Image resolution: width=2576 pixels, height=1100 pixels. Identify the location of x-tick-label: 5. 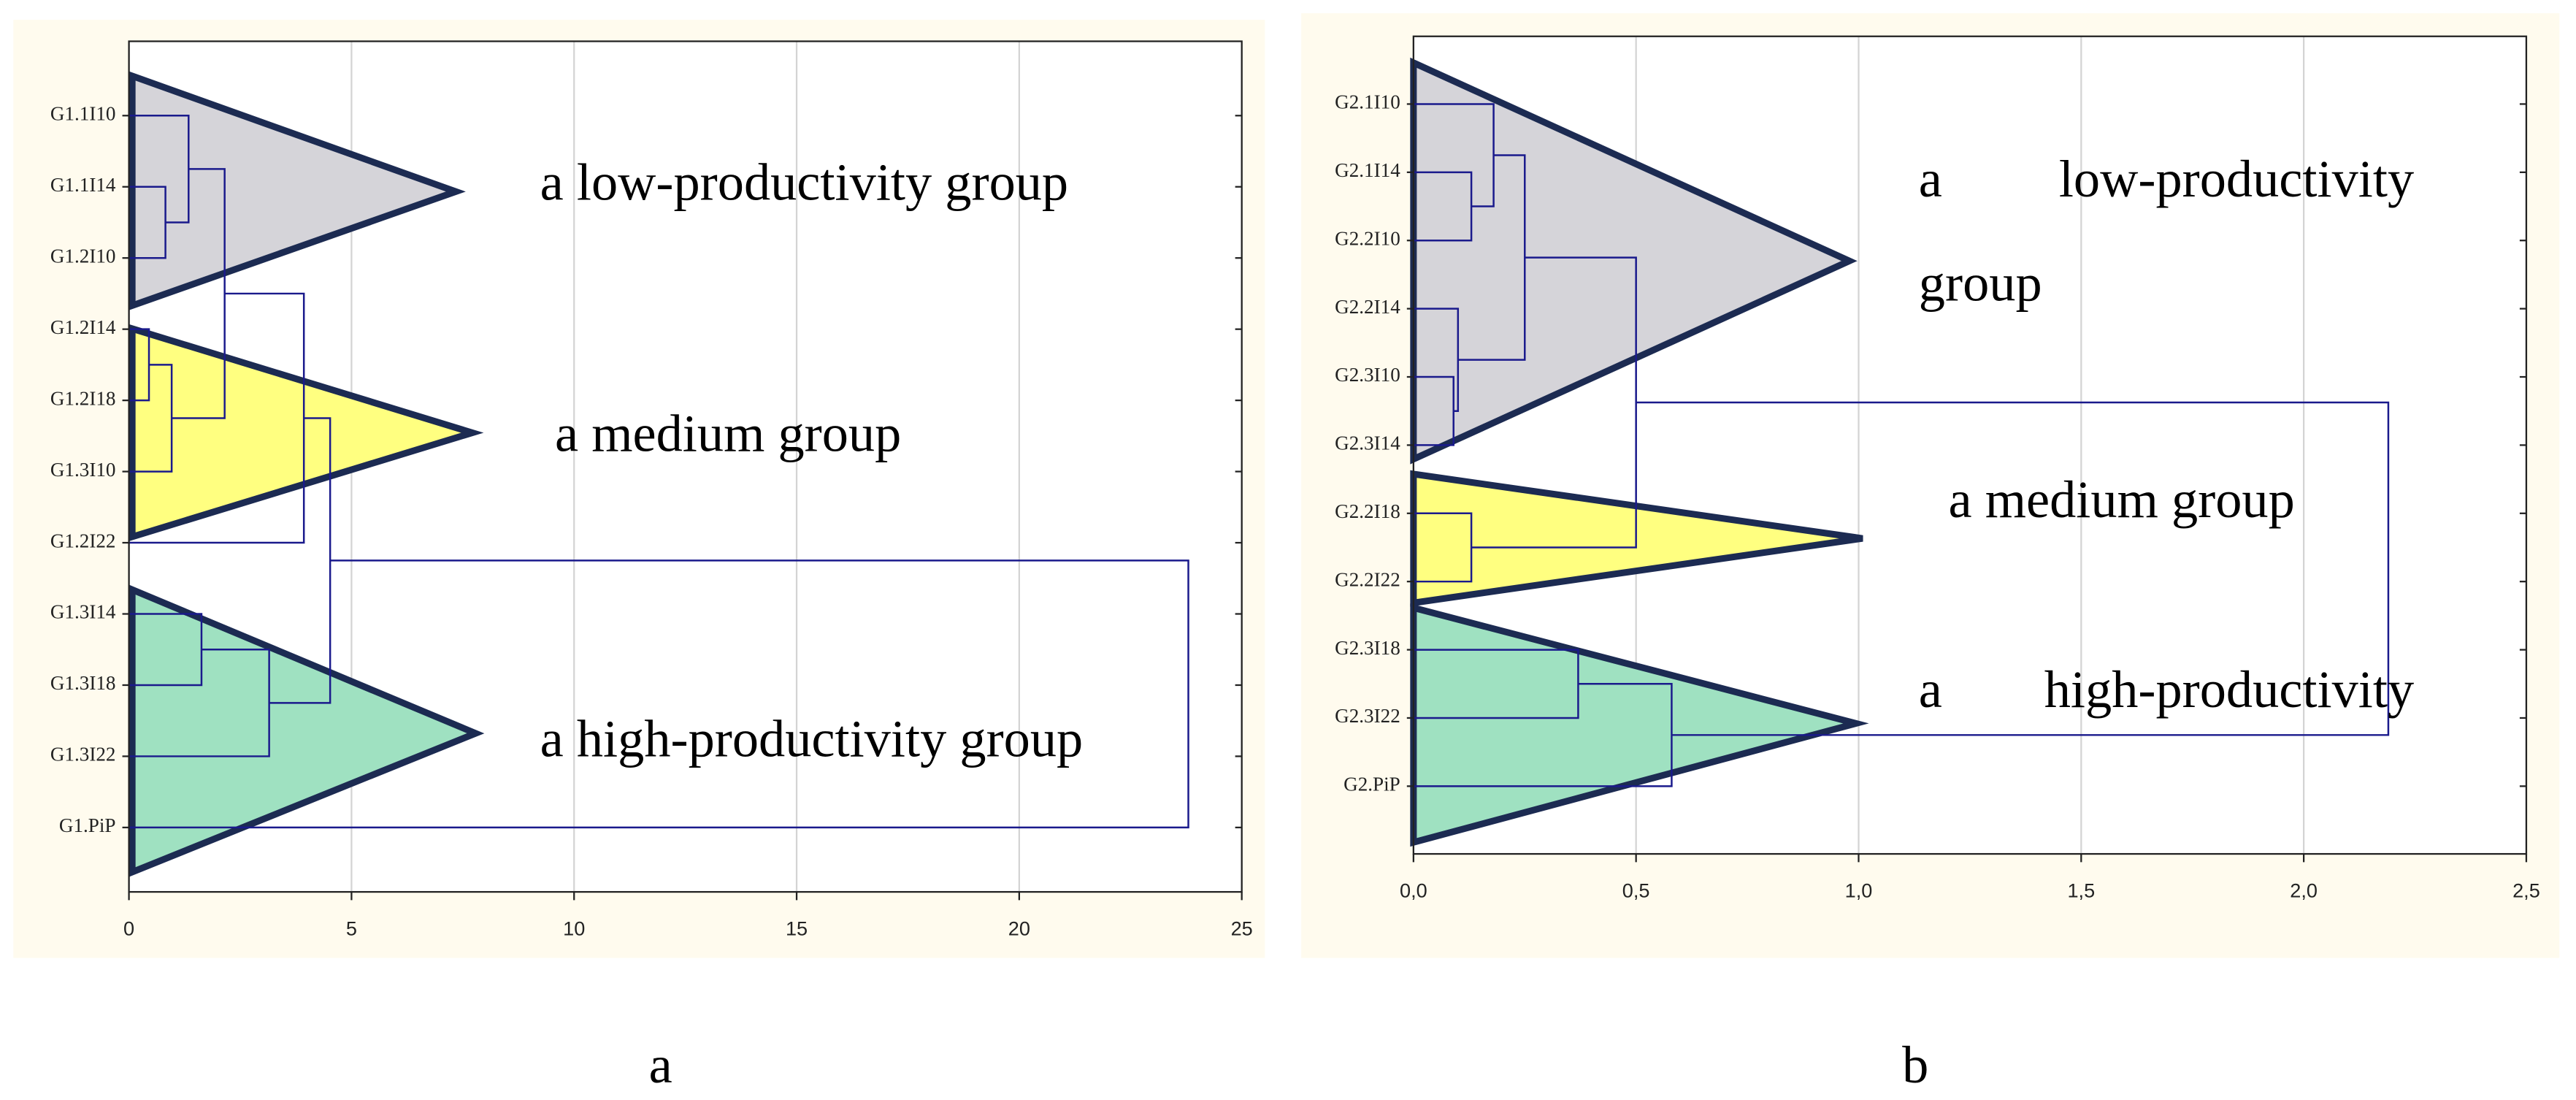
(351, 928).